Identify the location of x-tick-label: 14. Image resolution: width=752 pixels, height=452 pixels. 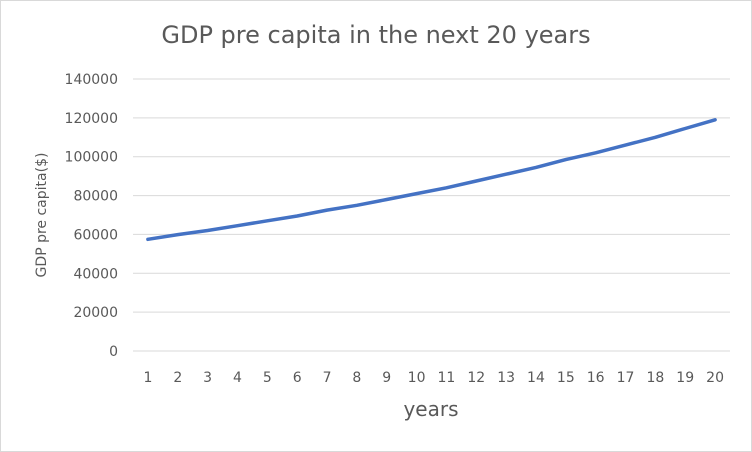
(536, 378).